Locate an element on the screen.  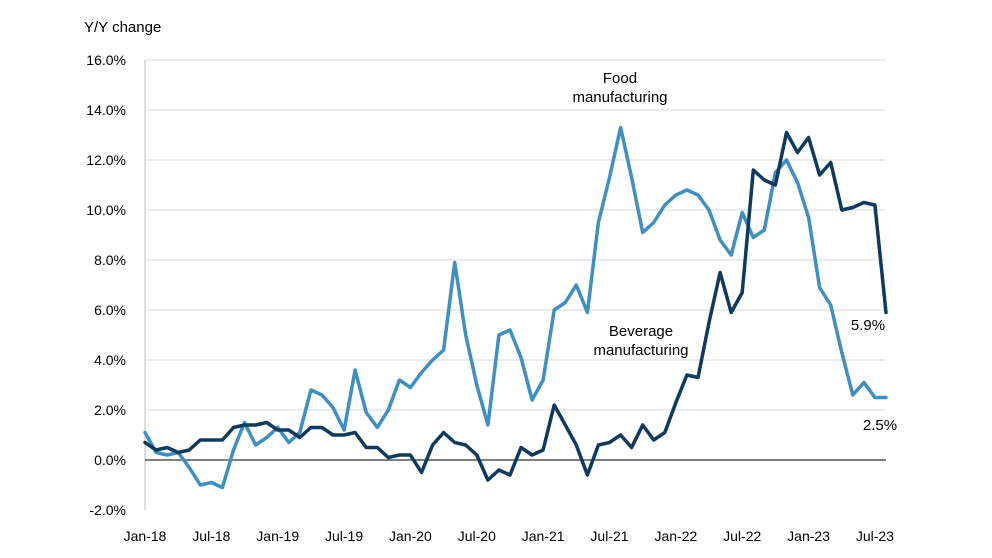
x-tick-label: Jul-23 is located at coordinates (875, 536).